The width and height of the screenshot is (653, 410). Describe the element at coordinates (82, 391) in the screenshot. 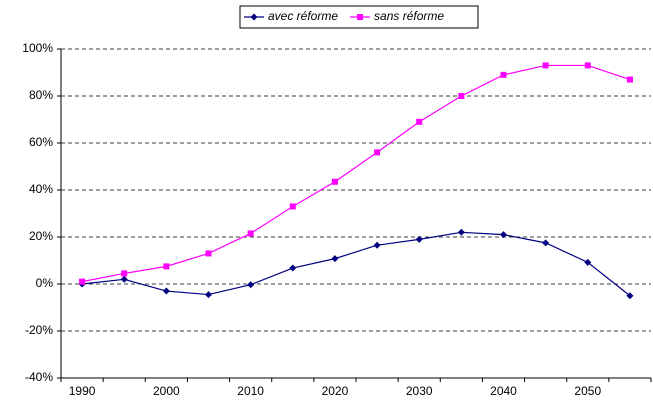

I see `x-tick-label: 1990` at that location.